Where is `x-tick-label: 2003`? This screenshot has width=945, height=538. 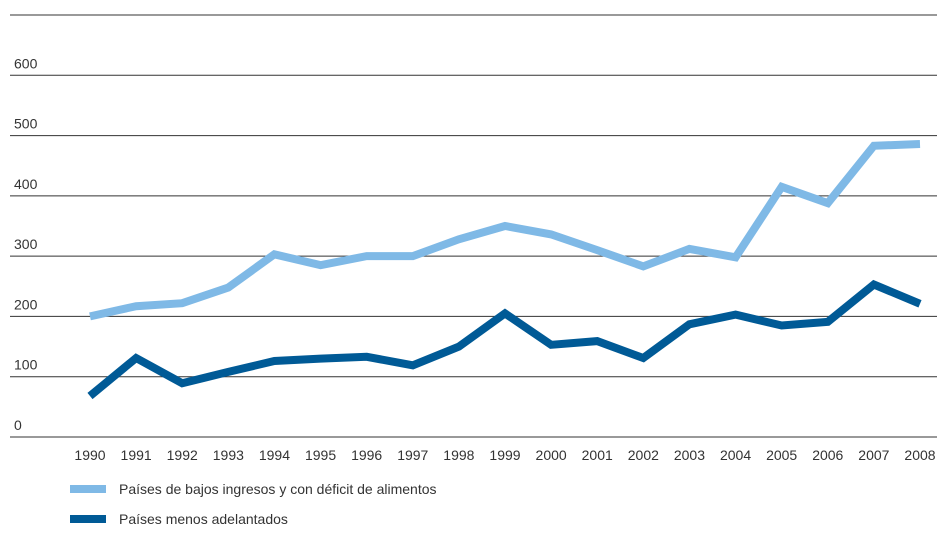
x-tick-label: 2003 is located at coordinates (689, 455).